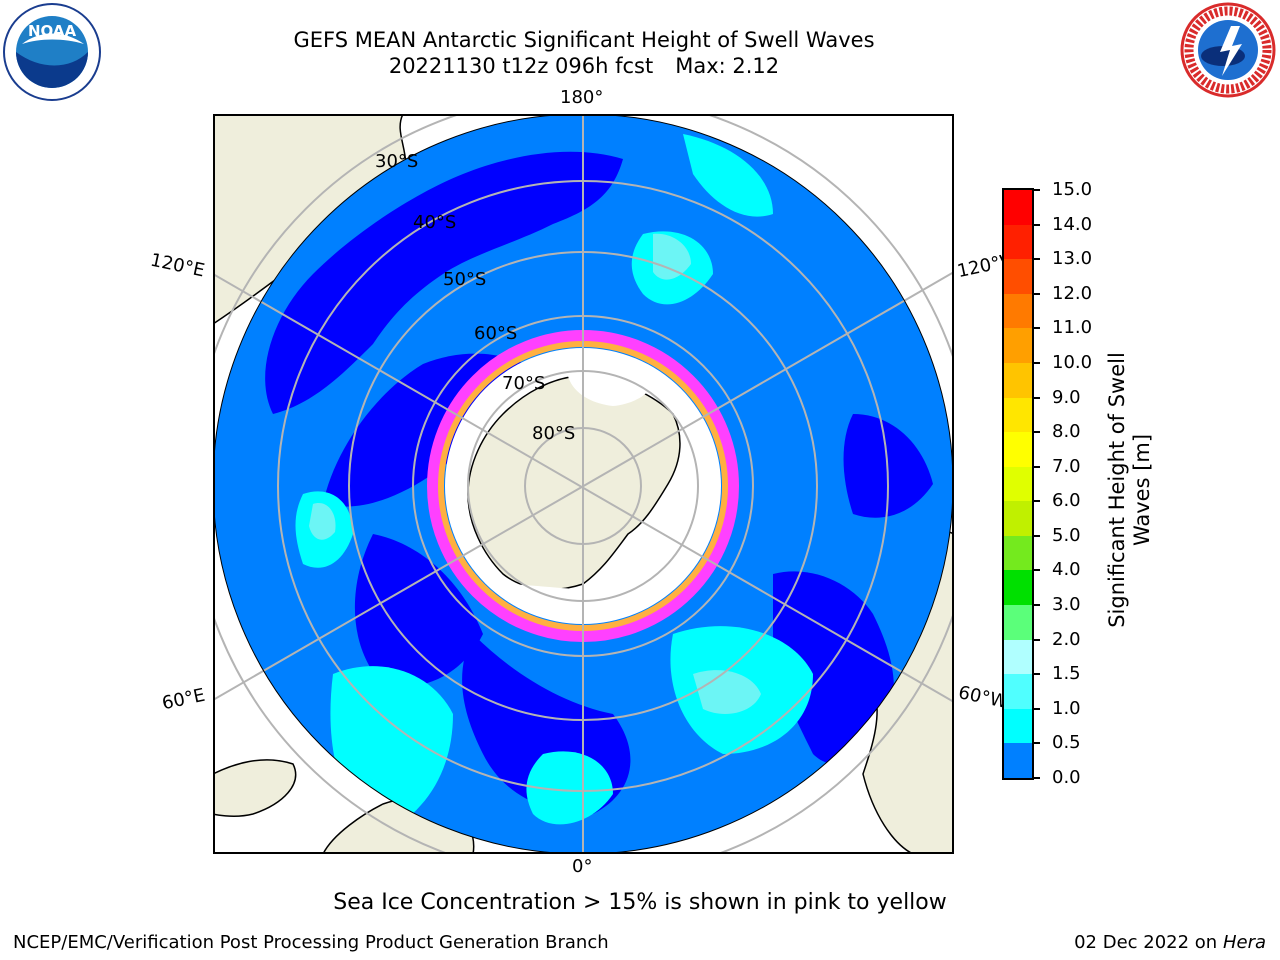 The image size is (1280, 960). What do you see at coordinates (183, 699) in the screenshot?
I see `lon-label-60e: 60°E` at bounding box center [183, 699].